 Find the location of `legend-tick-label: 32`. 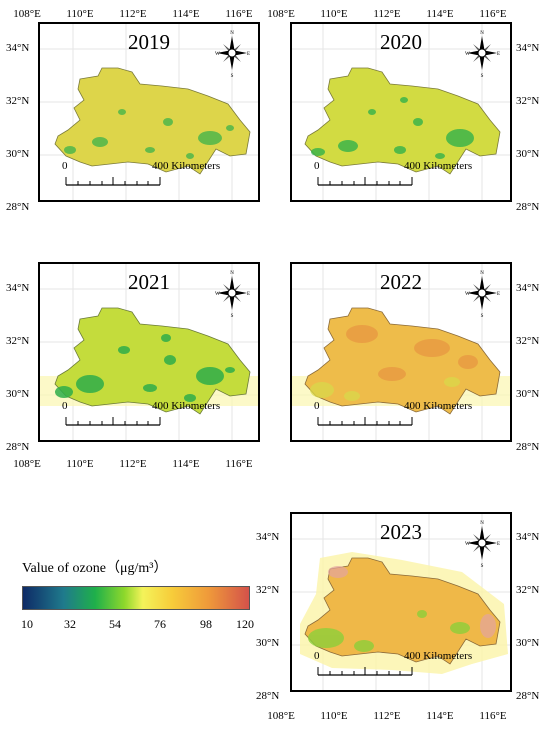

legend-tick-label: 32 is located at coordinates (70, 624).